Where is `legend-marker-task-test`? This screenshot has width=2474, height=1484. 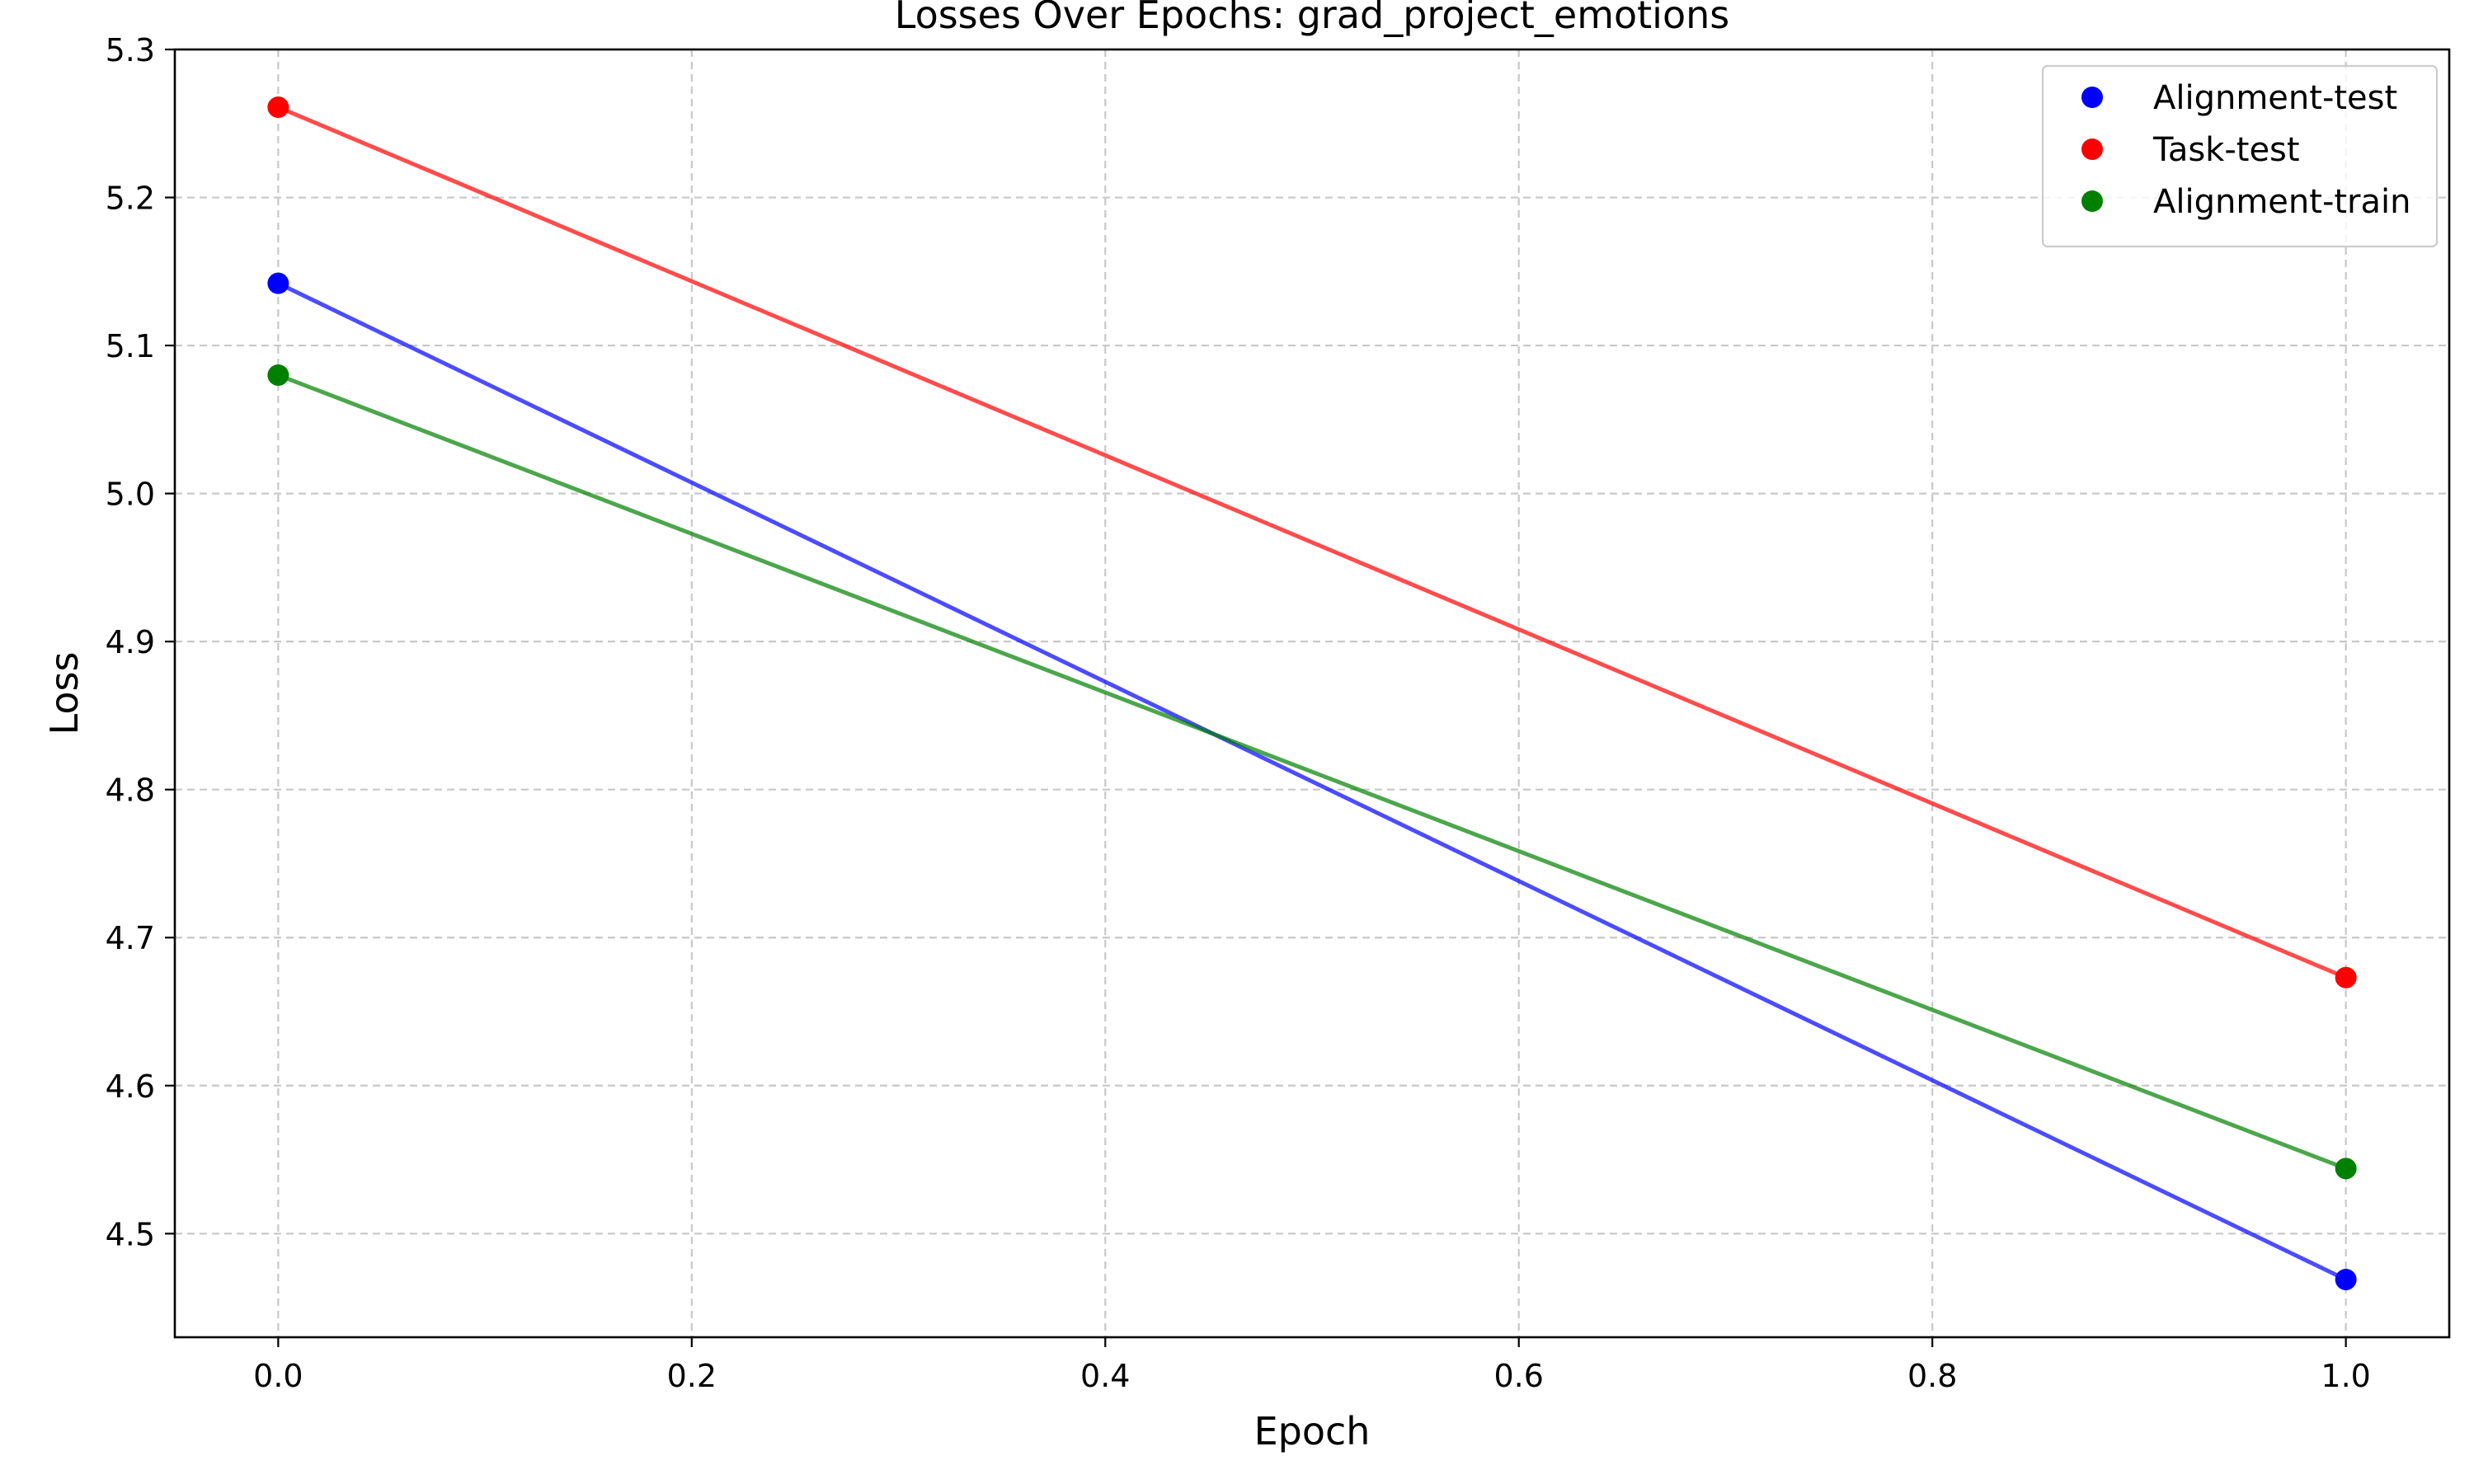 legend-marker-task-test is located at coordinates (2092, 149).